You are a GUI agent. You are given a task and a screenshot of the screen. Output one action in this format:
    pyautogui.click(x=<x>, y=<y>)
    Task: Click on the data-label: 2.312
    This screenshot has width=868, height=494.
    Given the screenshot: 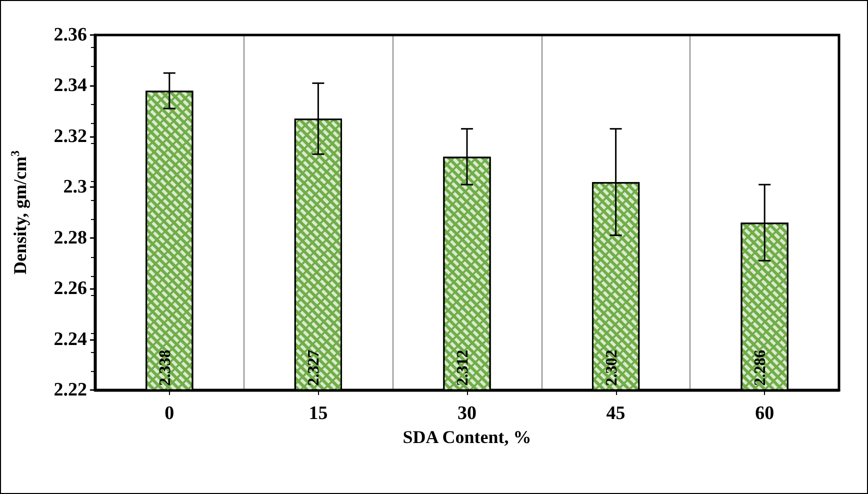 What is the action you would take?
    pyautogui.click(x=463, y=368)
    